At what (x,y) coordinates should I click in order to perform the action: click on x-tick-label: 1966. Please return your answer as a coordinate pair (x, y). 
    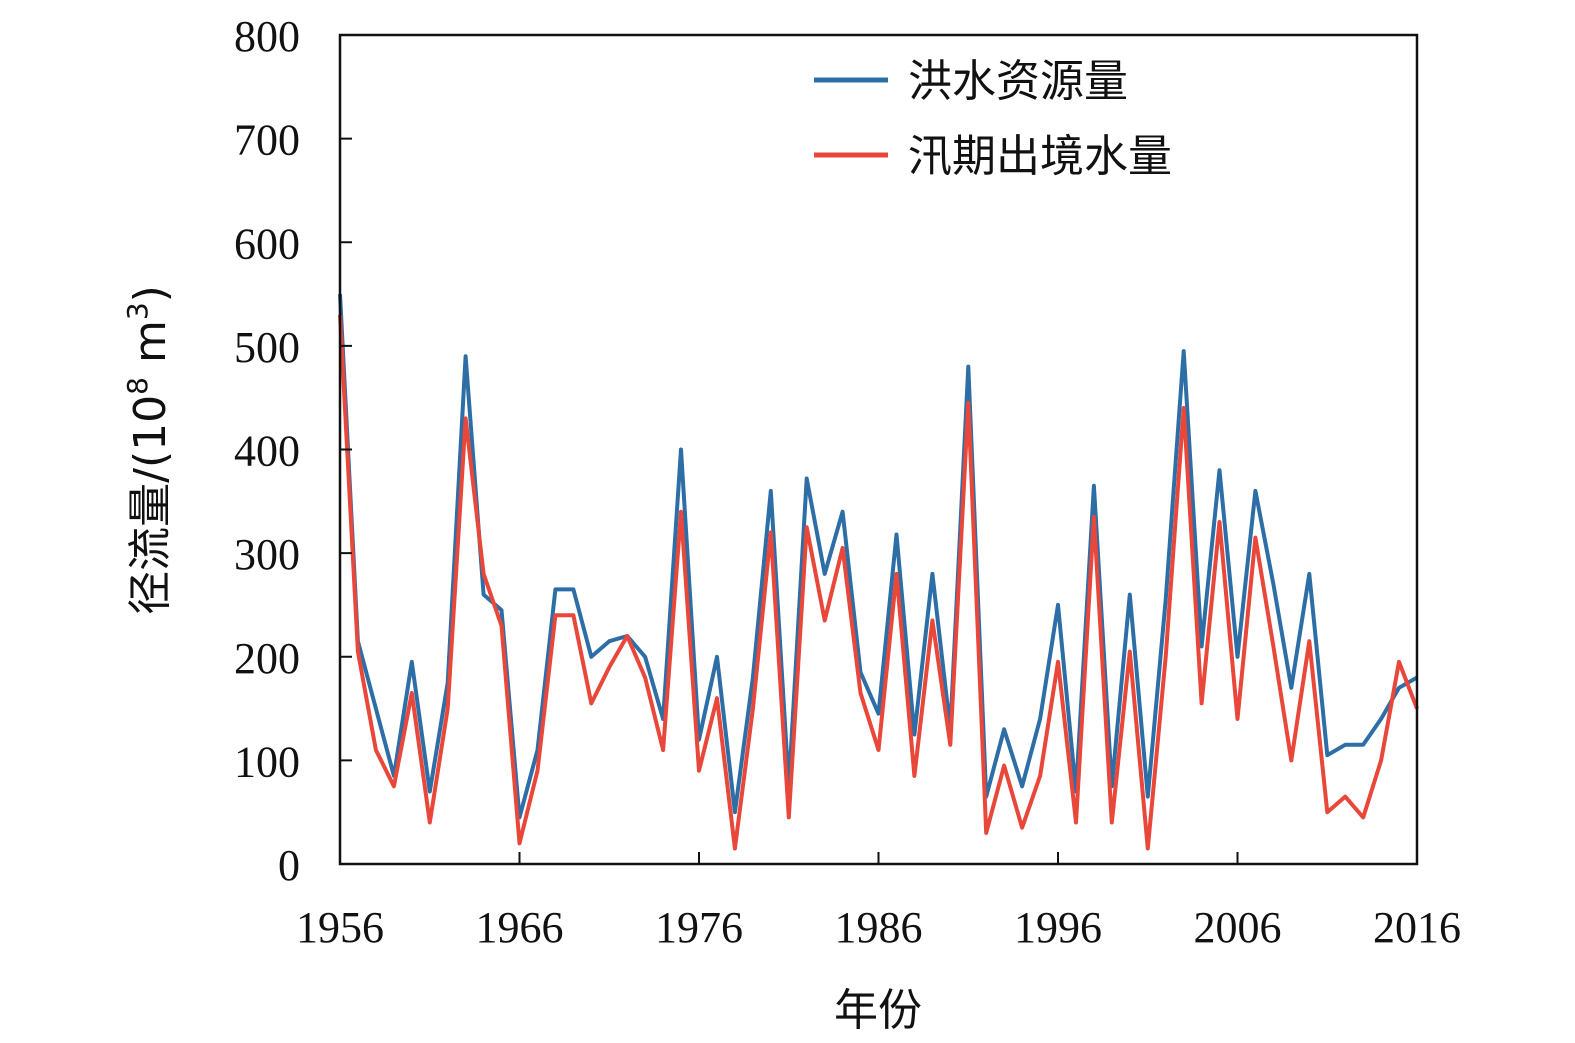
    Looking at the image, I should click on (520, 927).